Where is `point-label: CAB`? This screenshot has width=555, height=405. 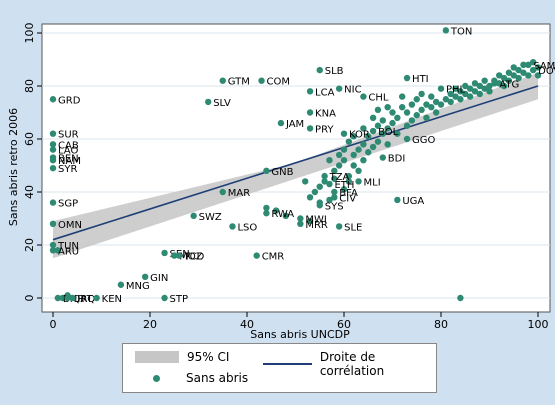
point-label: CAB is located at coordinates (68, 145).